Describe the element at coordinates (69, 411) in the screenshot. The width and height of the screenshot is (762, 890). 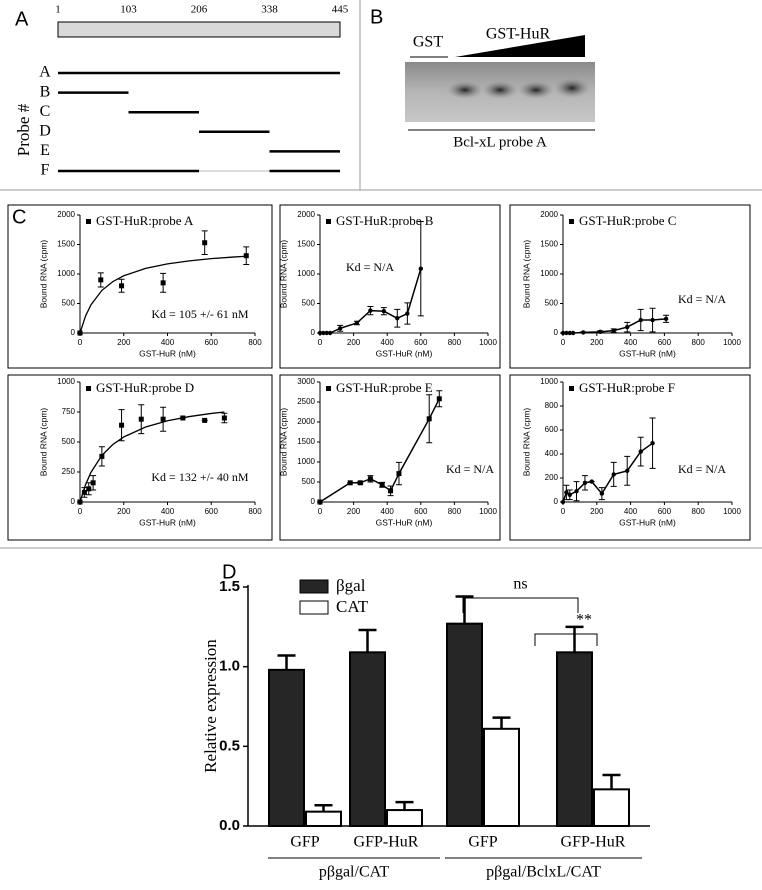
I see `y-tick-label: 750` at that location.